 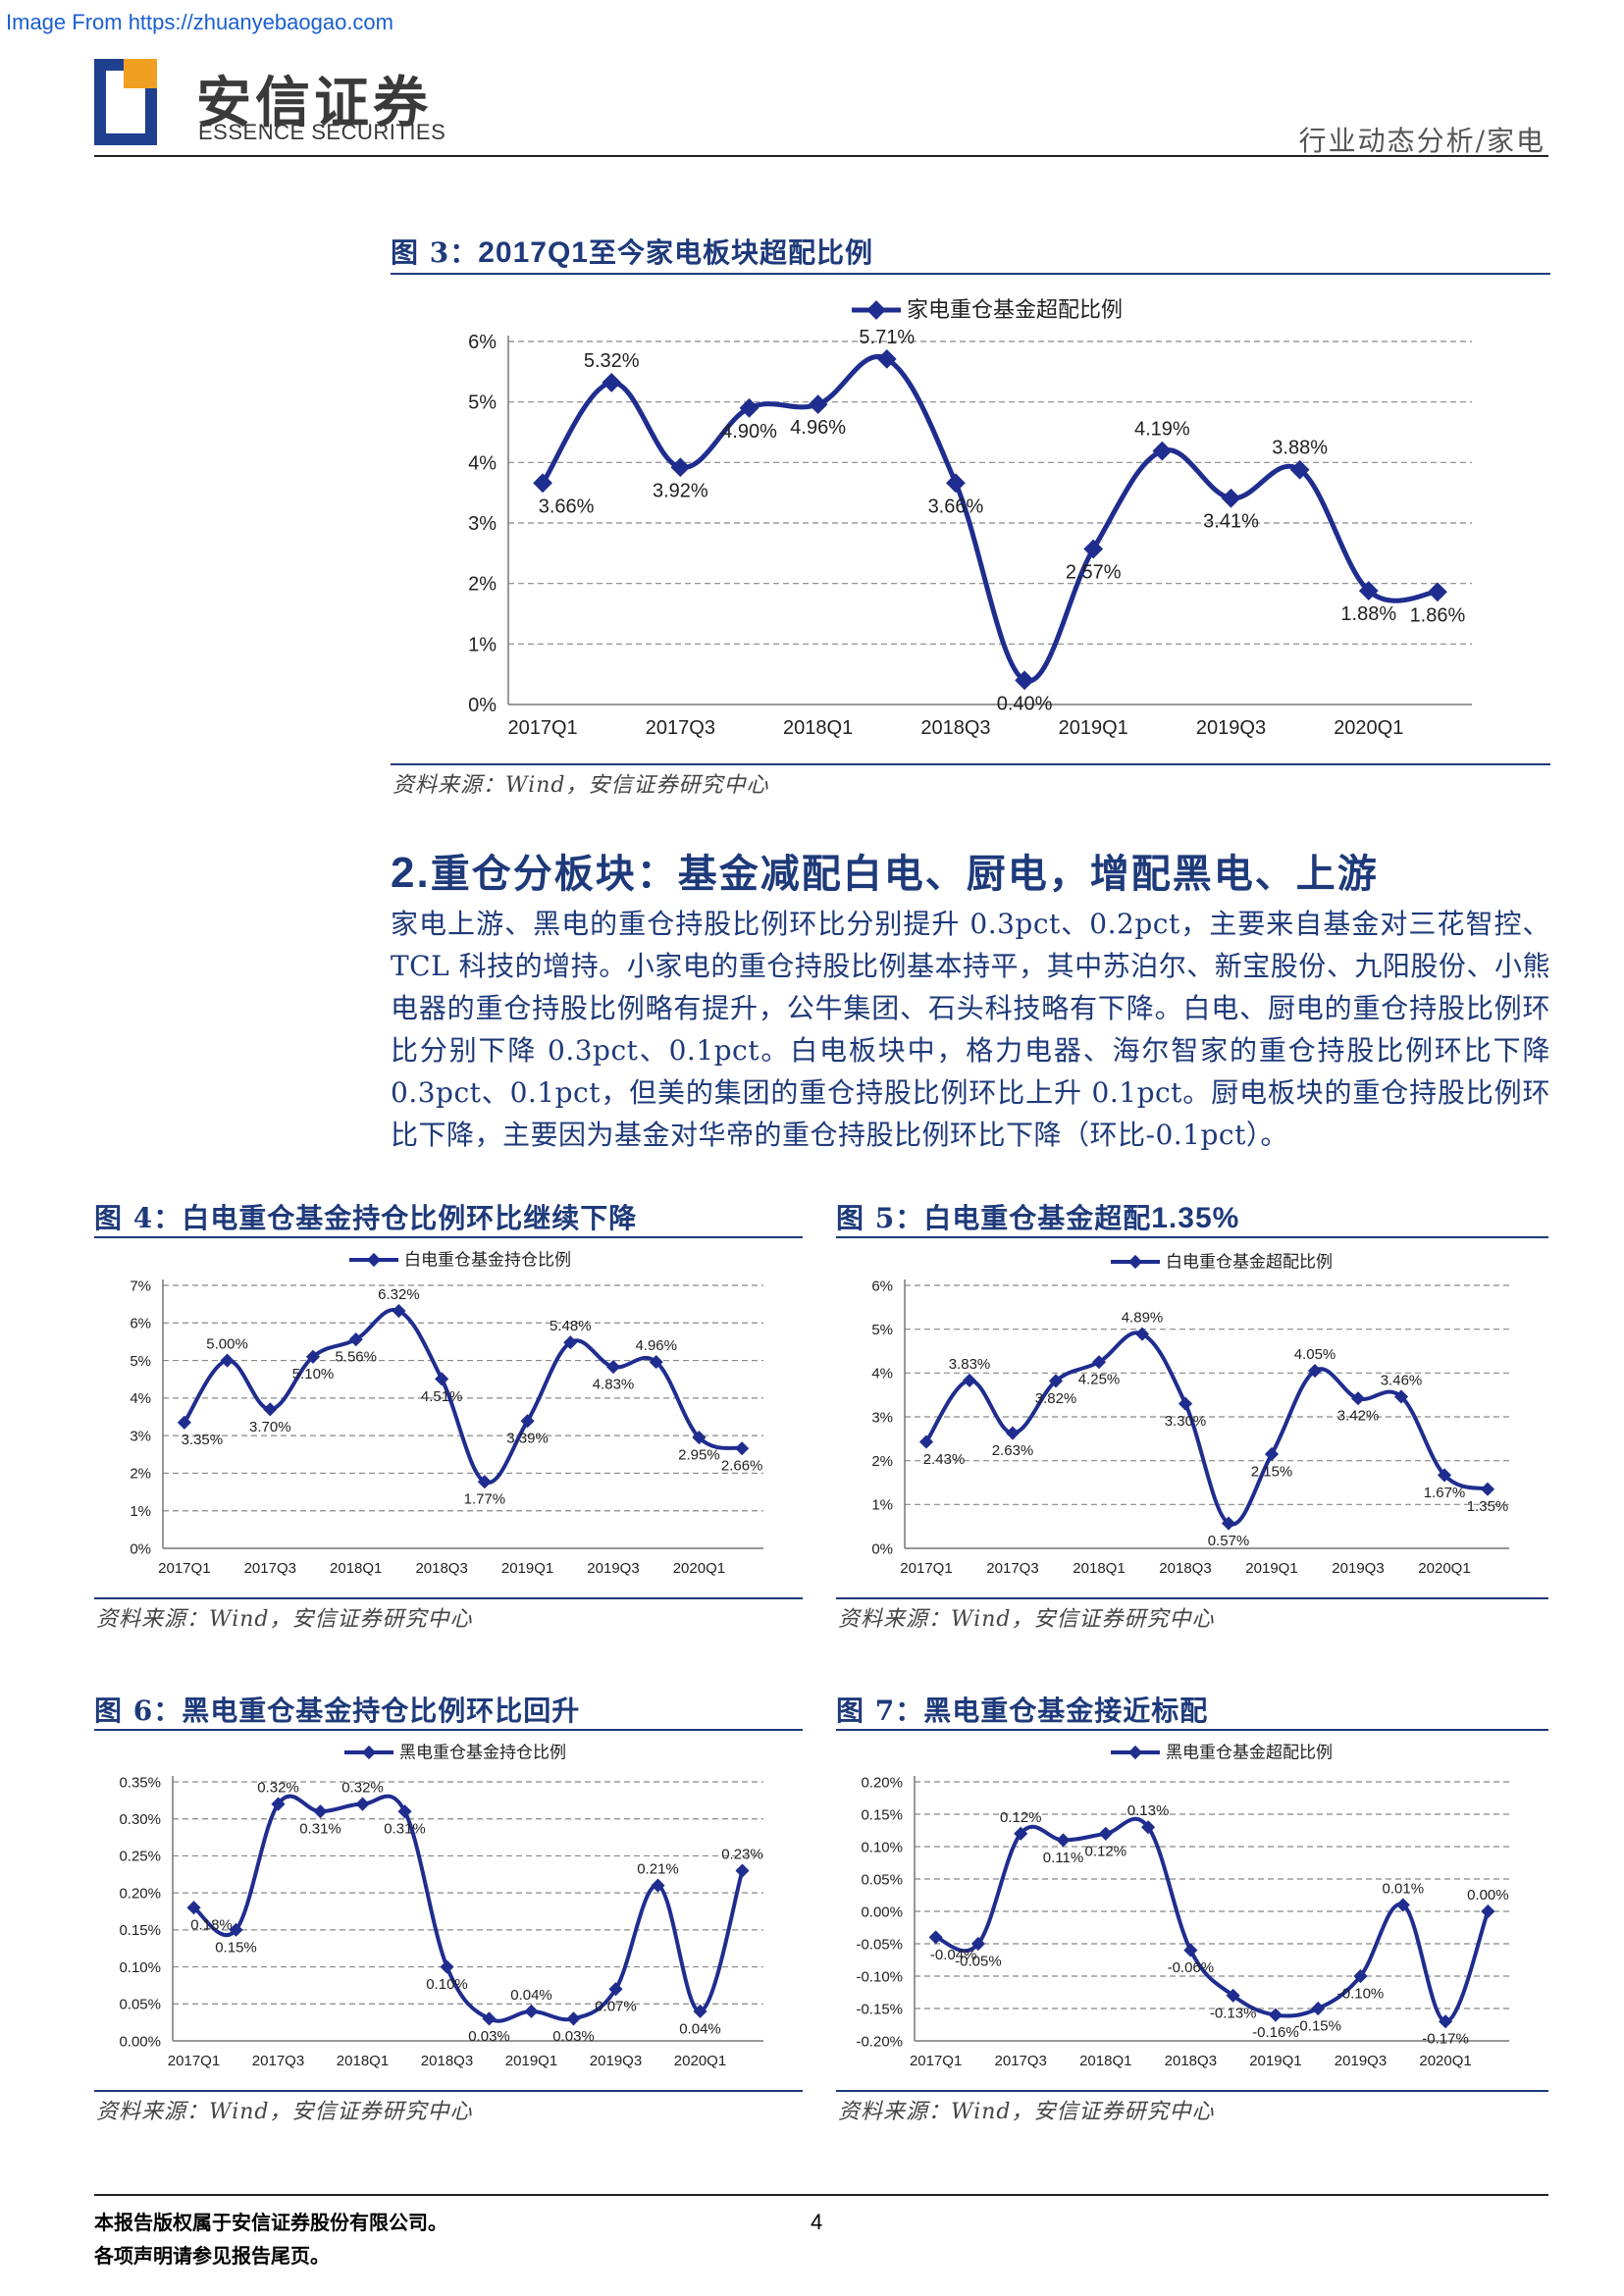 What do you see at coordinates (236, 1947) in the screenshot?
I see `data-label: 0.15%` at bounding box center [236, 1947].